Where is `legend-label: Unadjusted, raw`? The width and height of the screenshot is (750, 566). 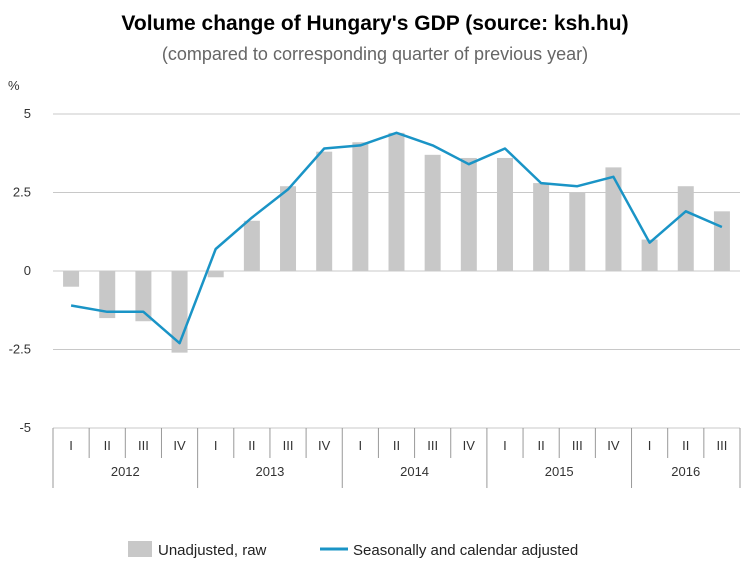
legend-label: Unadjusted, raw is located at coordinates (212, 550).